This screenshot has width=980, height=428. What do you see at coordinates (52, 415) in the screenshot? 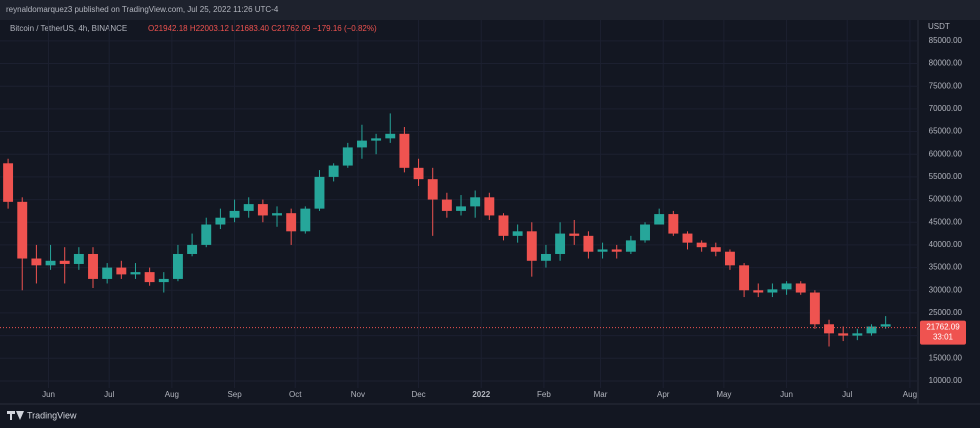
I see `brand: TradingView` at bounding box center [52, 415].